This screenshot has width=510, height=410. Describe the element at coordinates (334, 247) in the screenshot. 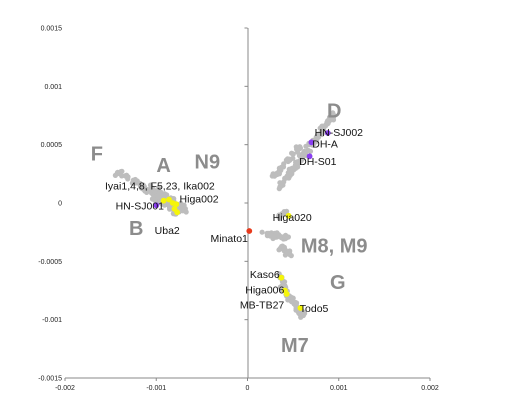

I see `cluster-label: M8, M9` at that location.